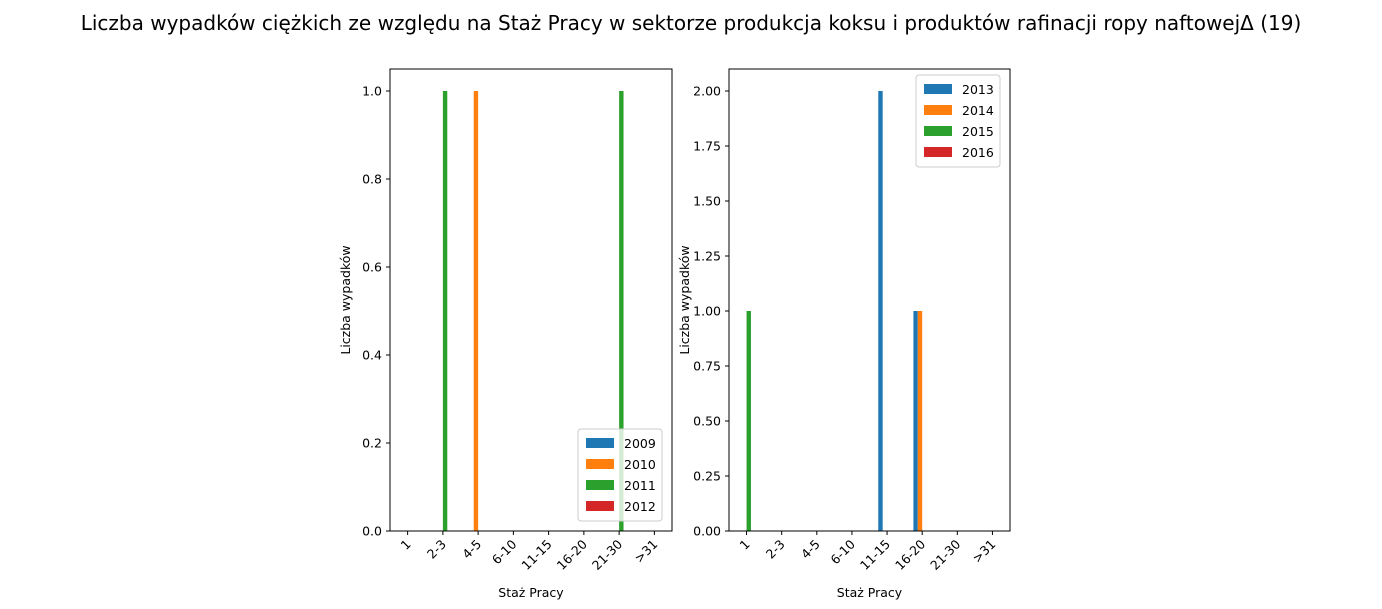 Image resolution: width=1382 pixels, height=609 pixels. Describe the element at coordinates (600, 464) in the screenshot. I see `legend-swatch-2010` at that location.